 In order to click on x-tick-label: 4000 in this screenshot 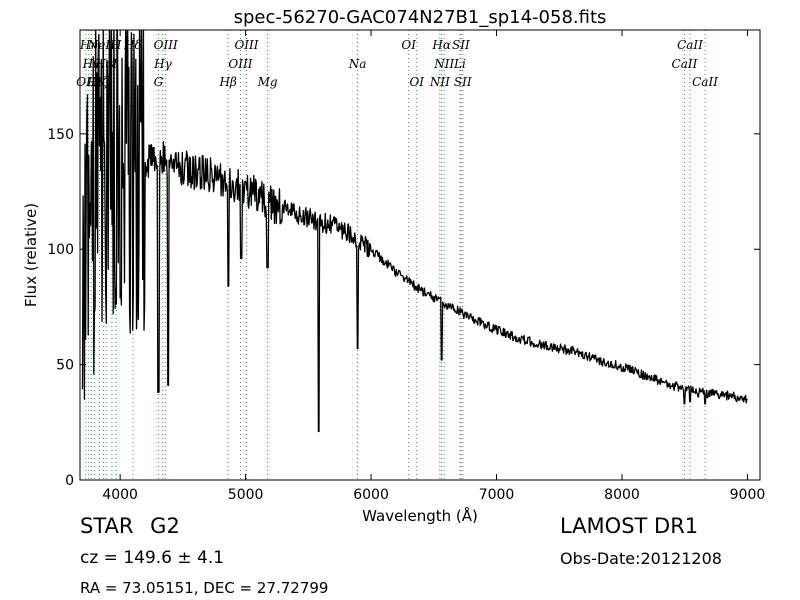, I will do `click(120, 495)`.